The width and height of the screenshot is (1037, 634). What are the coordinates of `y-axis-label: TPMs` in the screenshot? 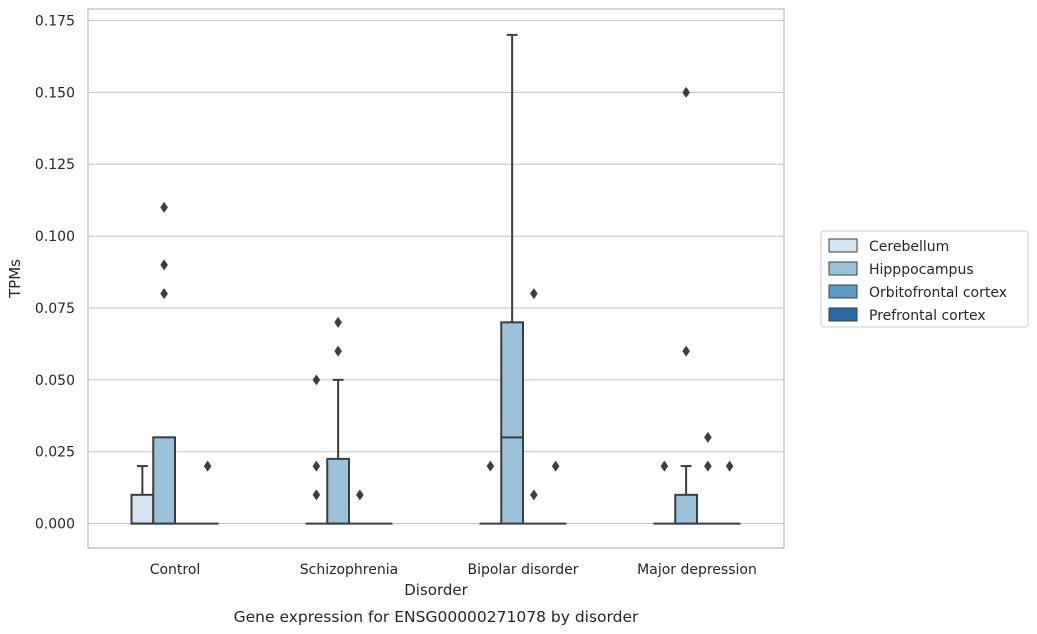 It's located at (15, 279).